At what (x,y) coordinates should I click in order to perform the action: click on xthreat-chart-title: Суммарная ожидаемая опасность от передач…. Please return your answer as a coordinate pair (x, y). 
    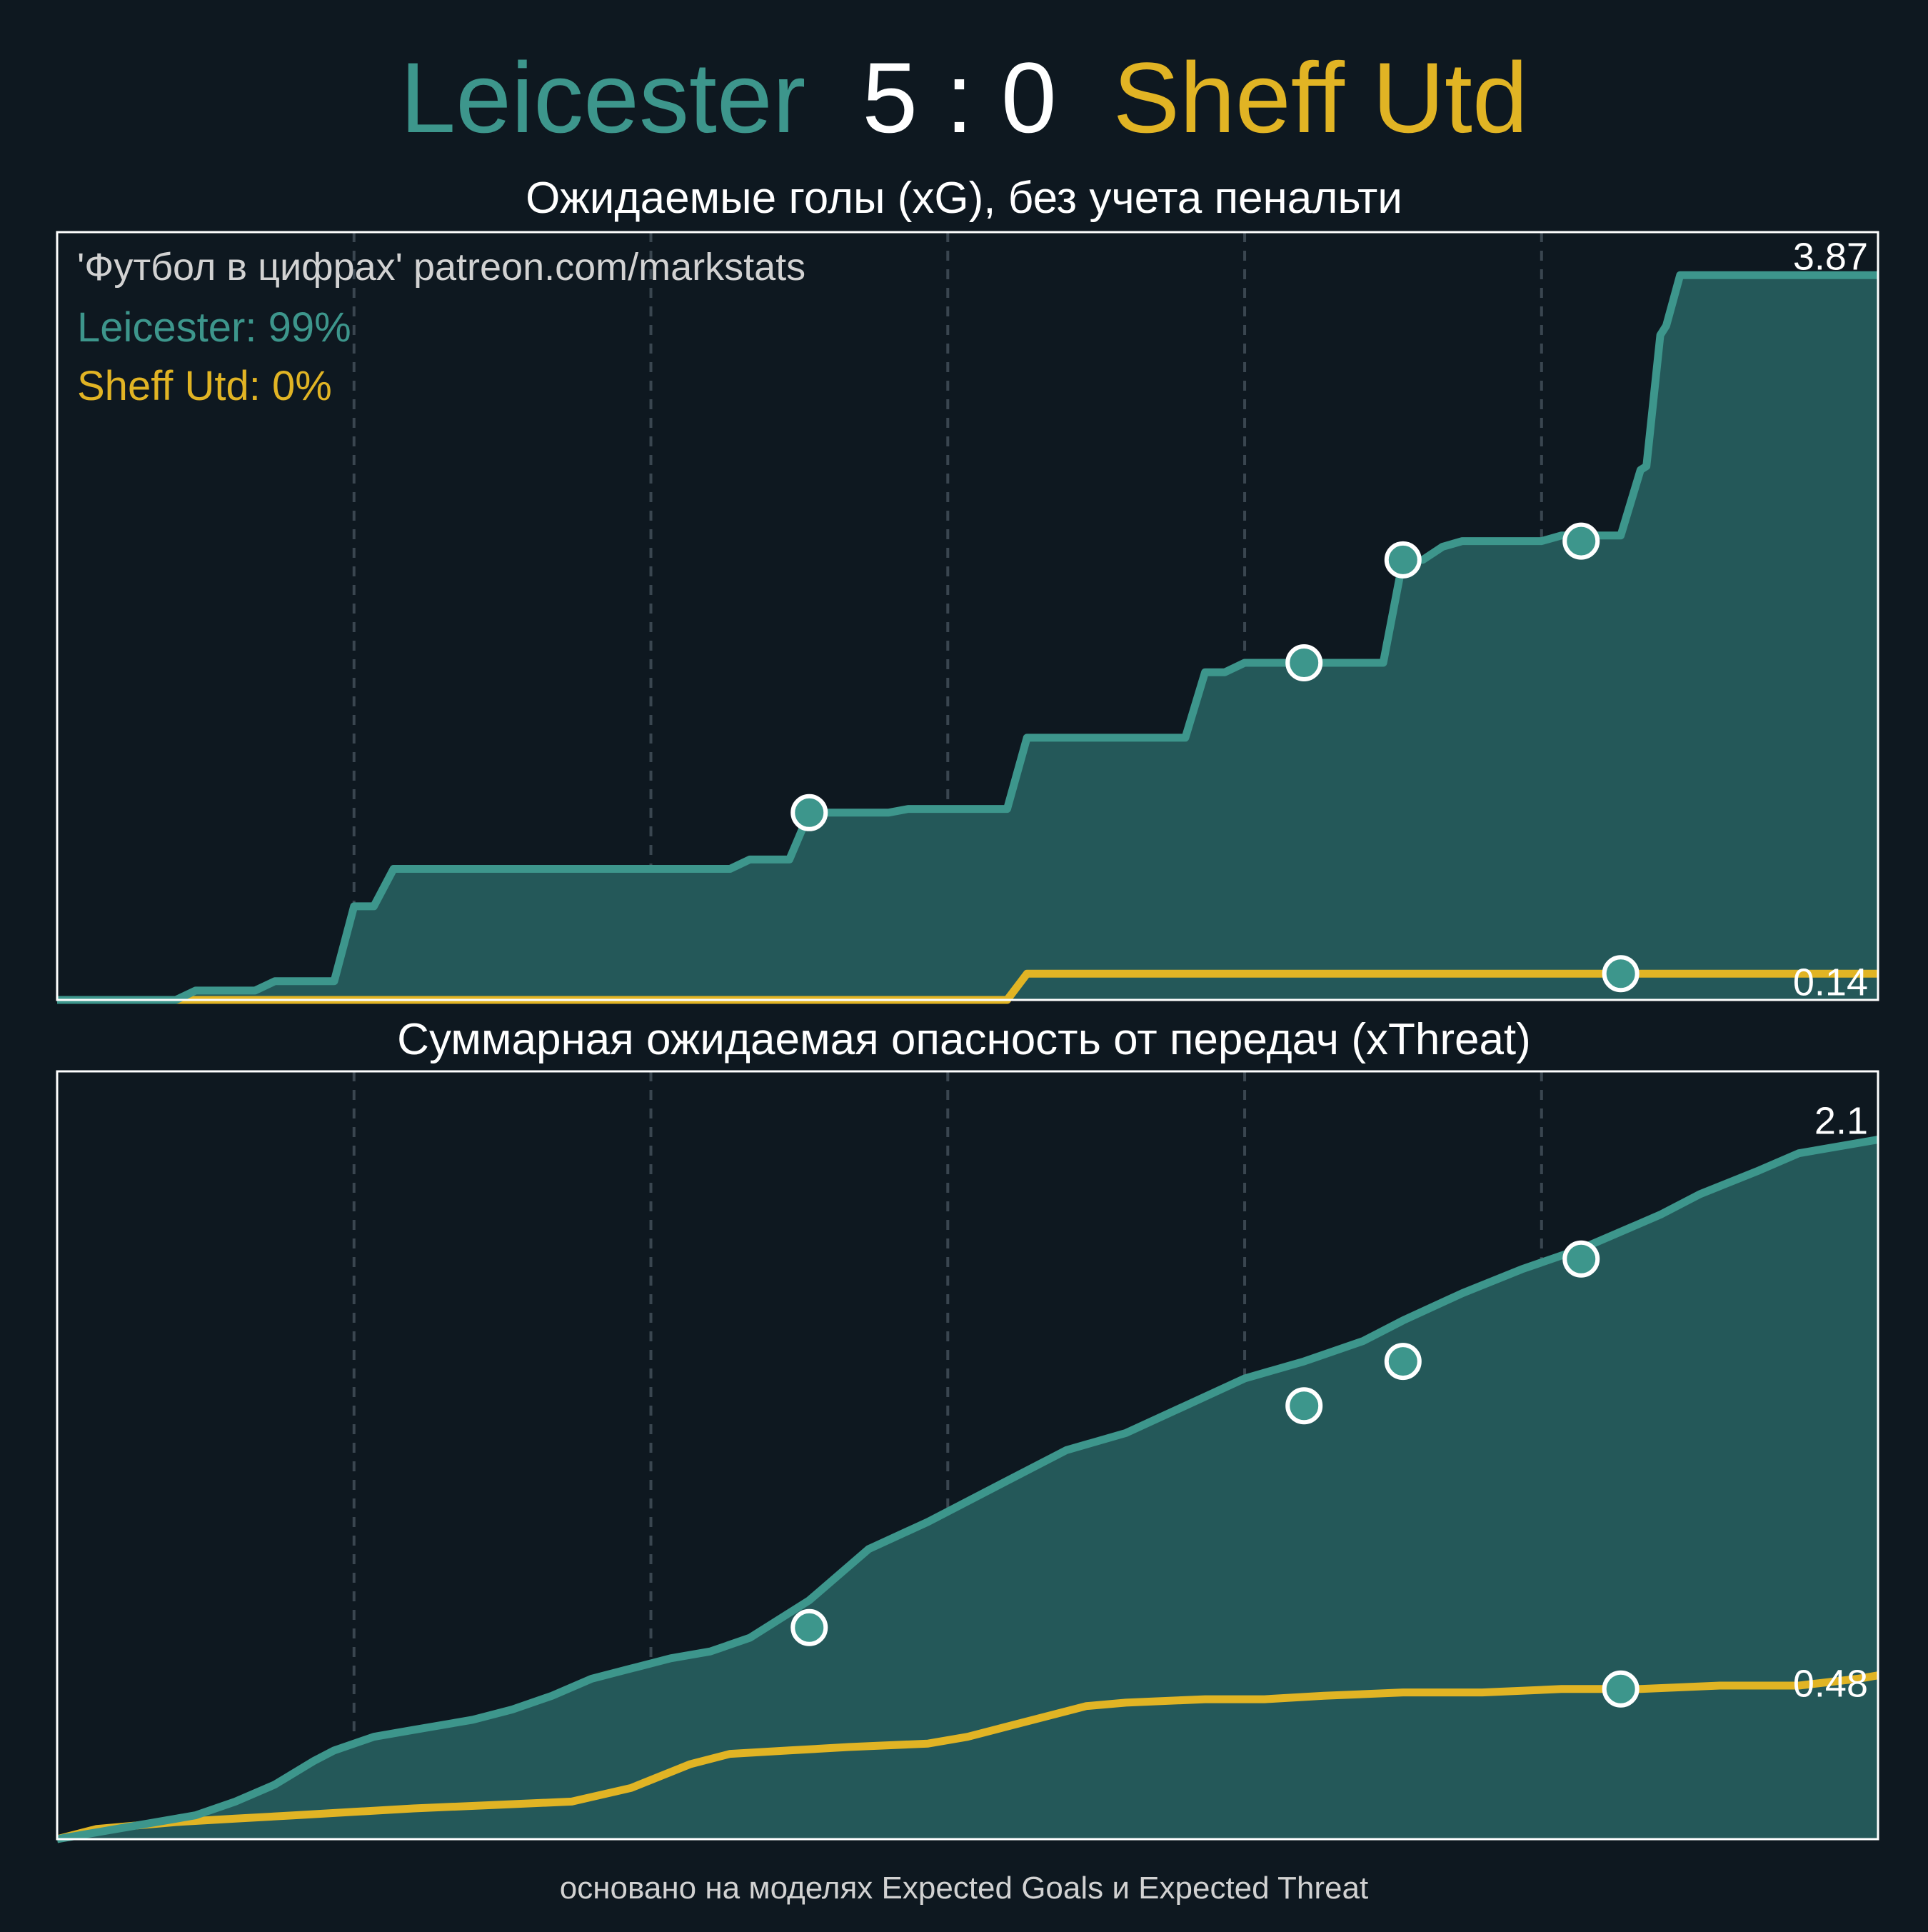
    Looking at the image, I should click on (964, 1039).